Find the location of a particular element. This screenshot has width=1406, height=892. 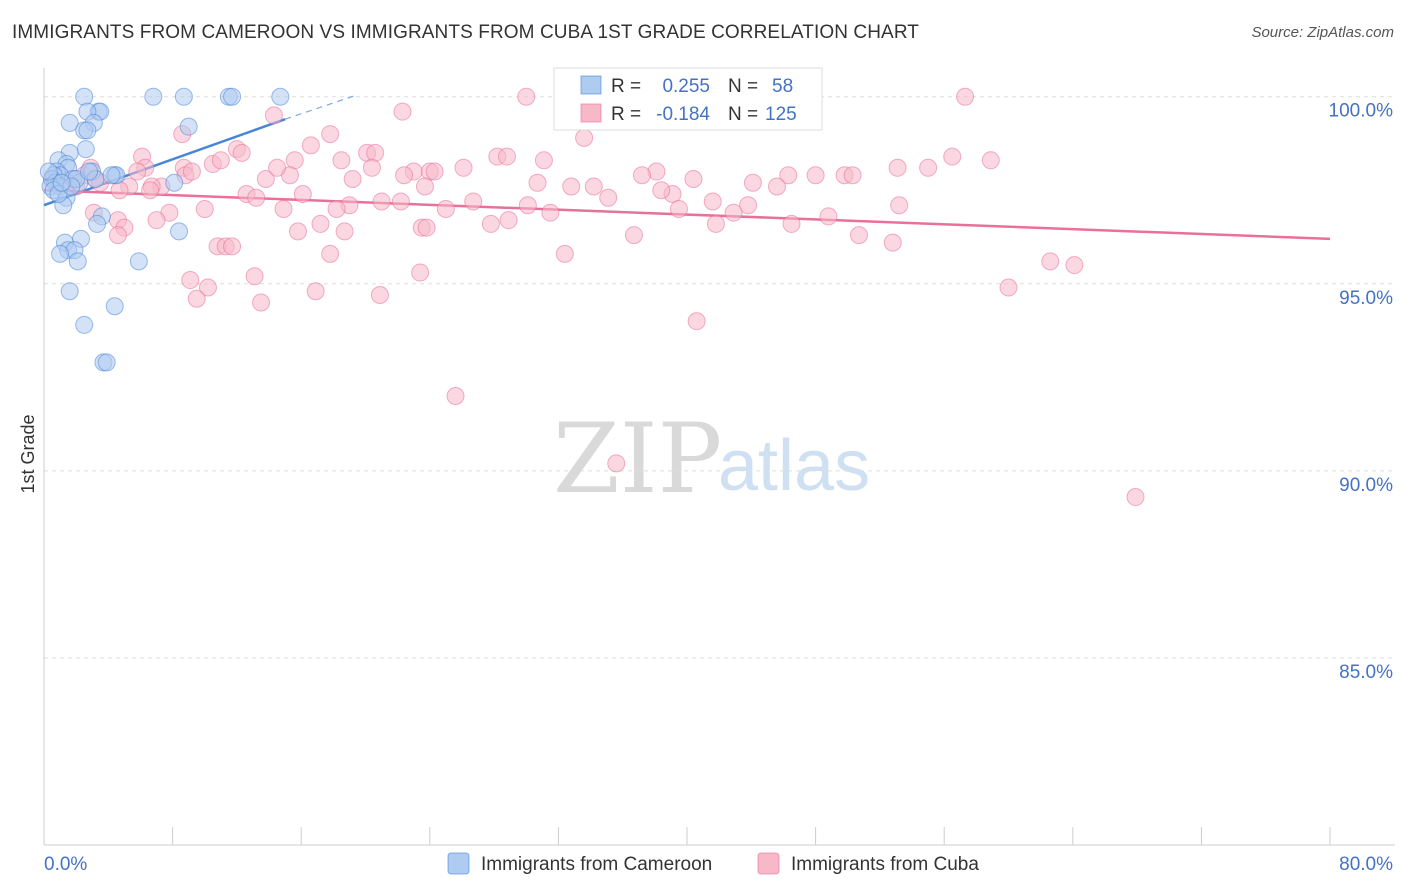

source-credit: Source: ZipAtlas.com is located at coordinates (1322, 32).